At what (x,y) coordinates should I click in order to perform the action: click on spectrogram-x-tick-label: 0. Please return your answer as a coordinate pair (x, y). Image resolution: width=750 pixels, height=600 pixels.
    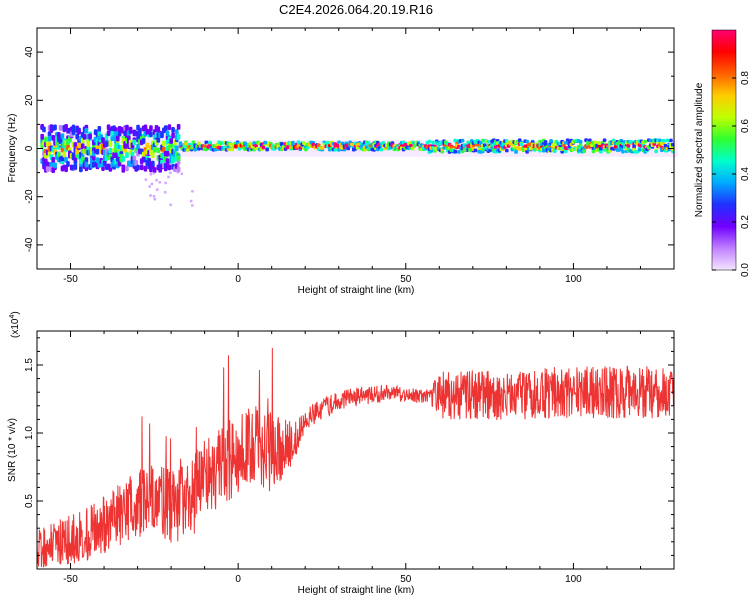
    Looking at the image, I should click on (238, 279).